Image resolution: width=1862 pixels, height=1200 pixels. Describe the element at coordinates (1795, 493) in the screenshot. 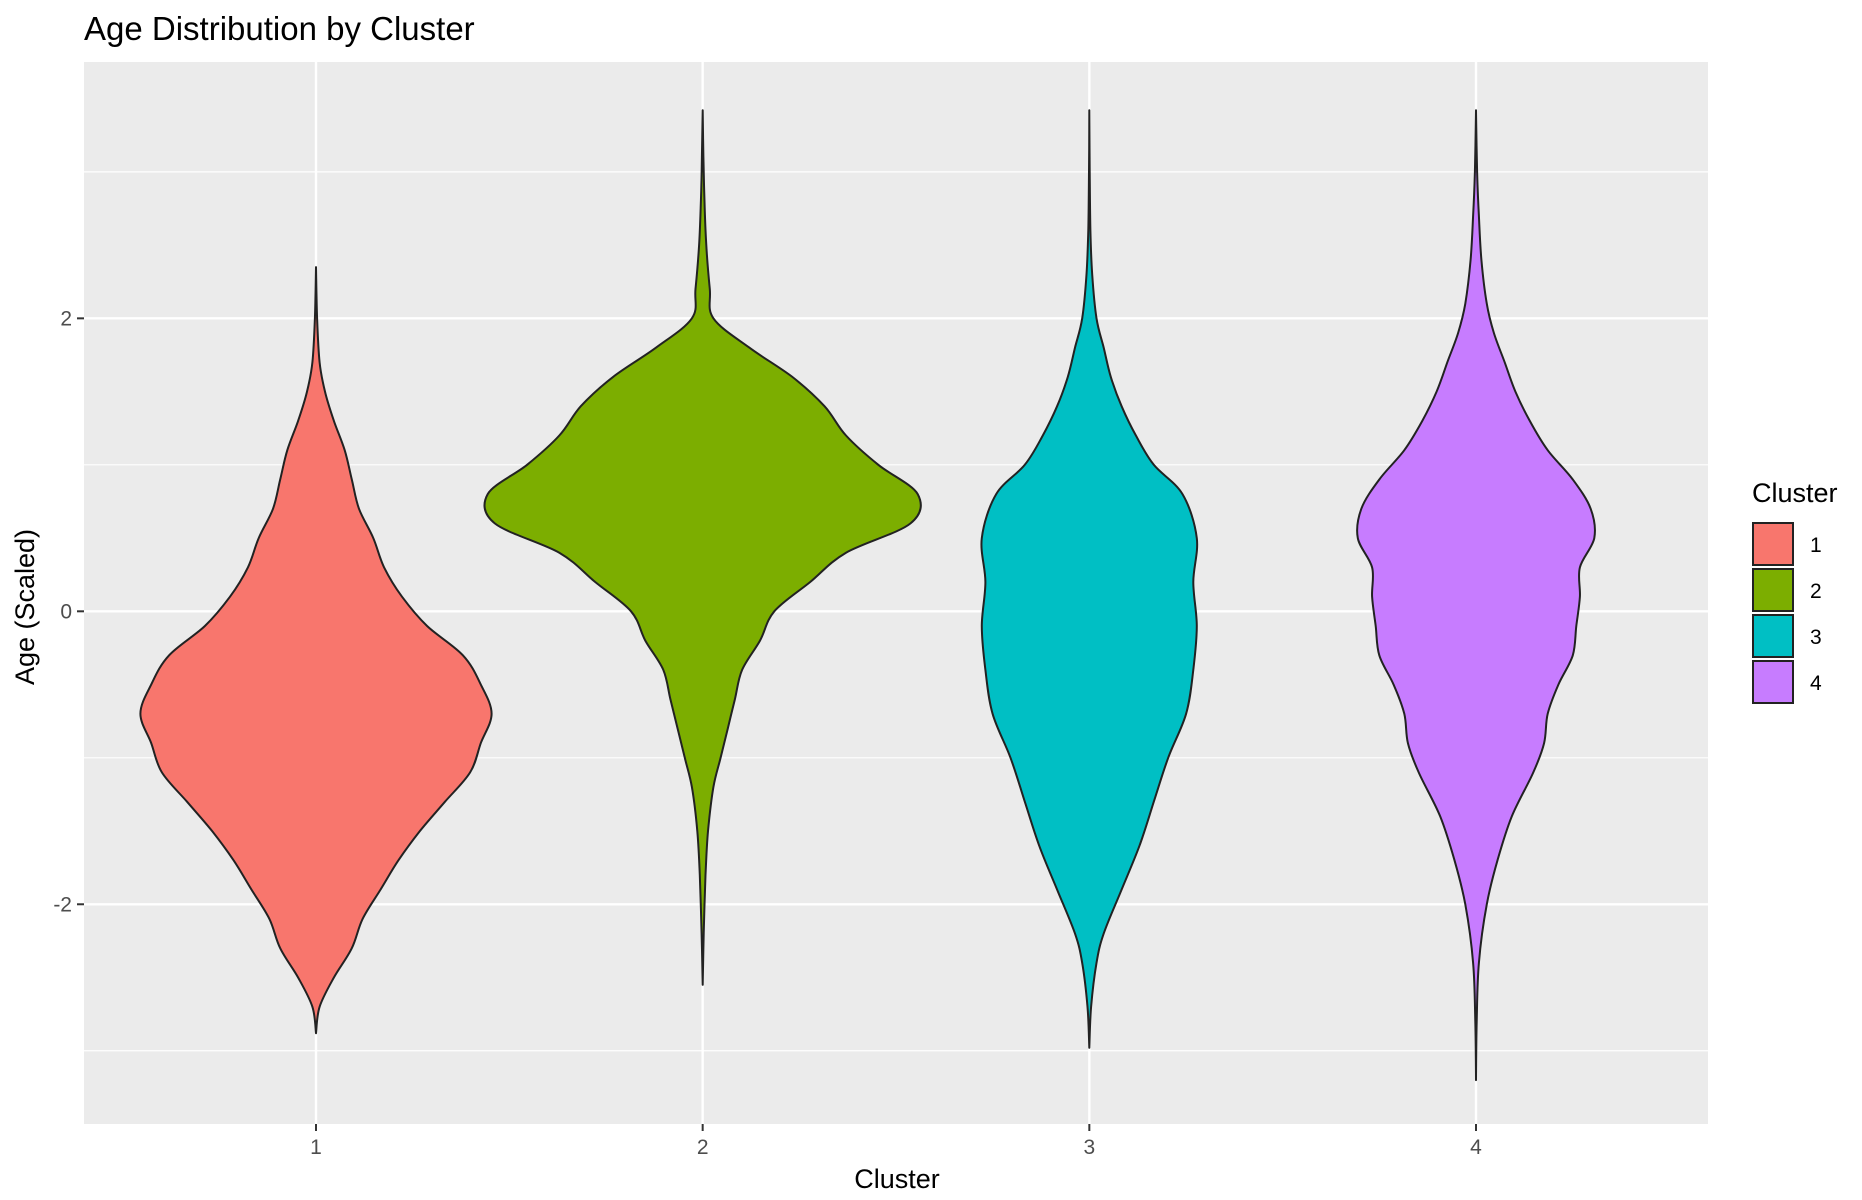

I see `legend-title: Cluster` at that location.